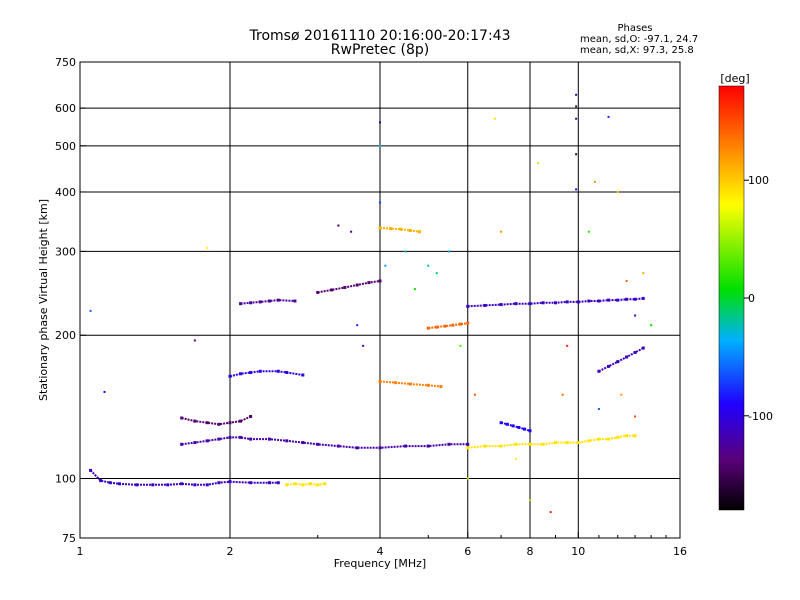 The width and height of the screenshot is (800, 600). What do you see at coordinates (65, 251) in the screenshot?
I see `y-tick-label: 300` at bounding box center [65, 251].